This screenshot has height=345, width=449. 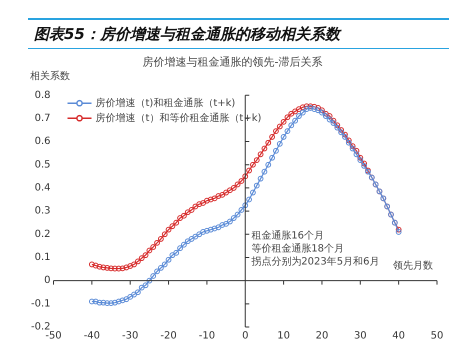 What do you see at coordinates (232, 61) in the screenshot?
I see `chart-subtitle: 房价增速与租金通胀的领先-滞后关系` at bounding box center [232, 61].